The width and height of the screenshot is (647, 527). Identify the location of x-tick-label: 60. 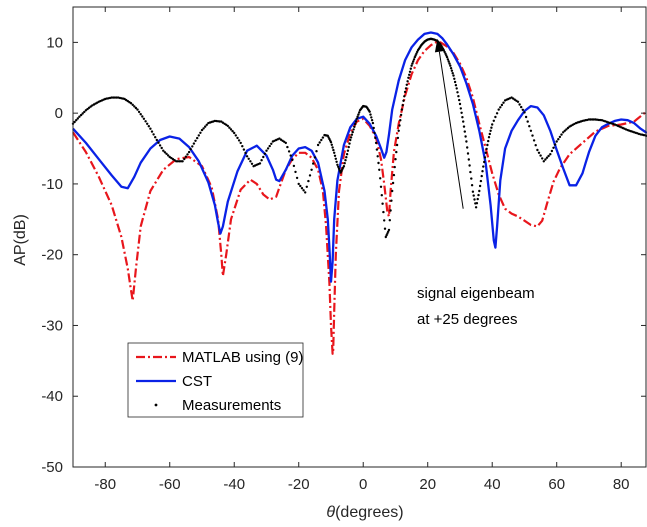
(556, 484).